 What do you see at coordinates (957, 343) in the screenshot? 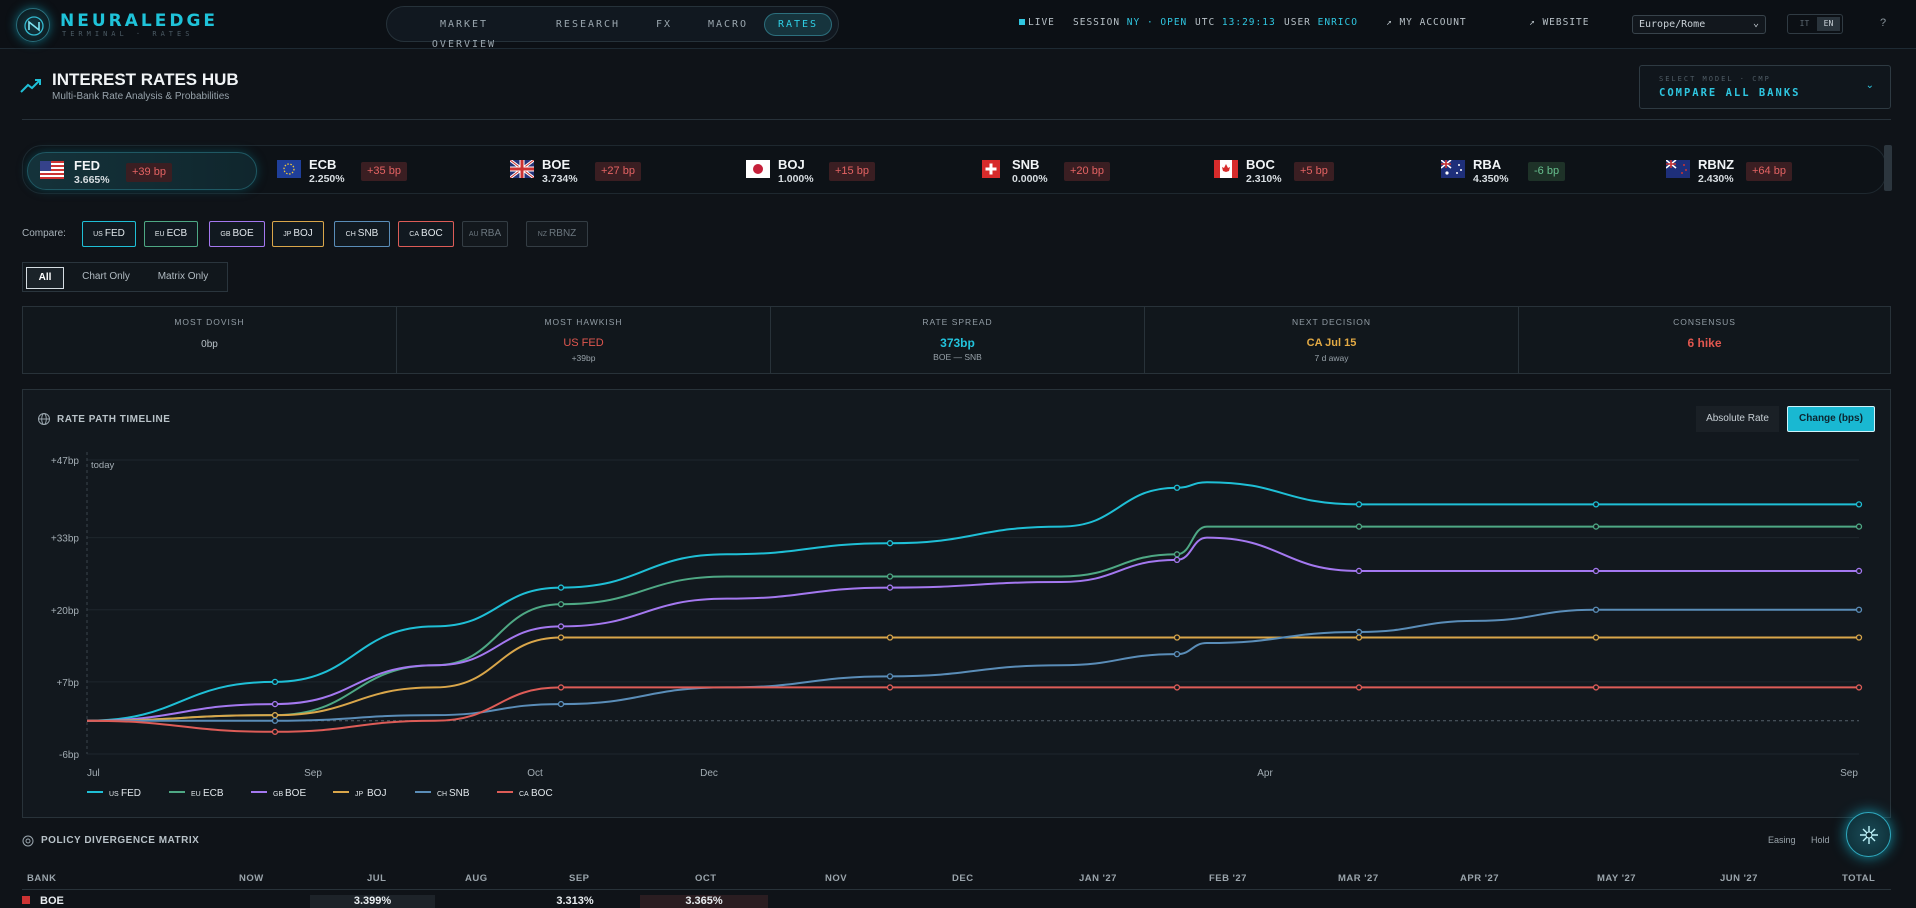
I see `stat-value: 373bp` at bounding box center [957, 343].